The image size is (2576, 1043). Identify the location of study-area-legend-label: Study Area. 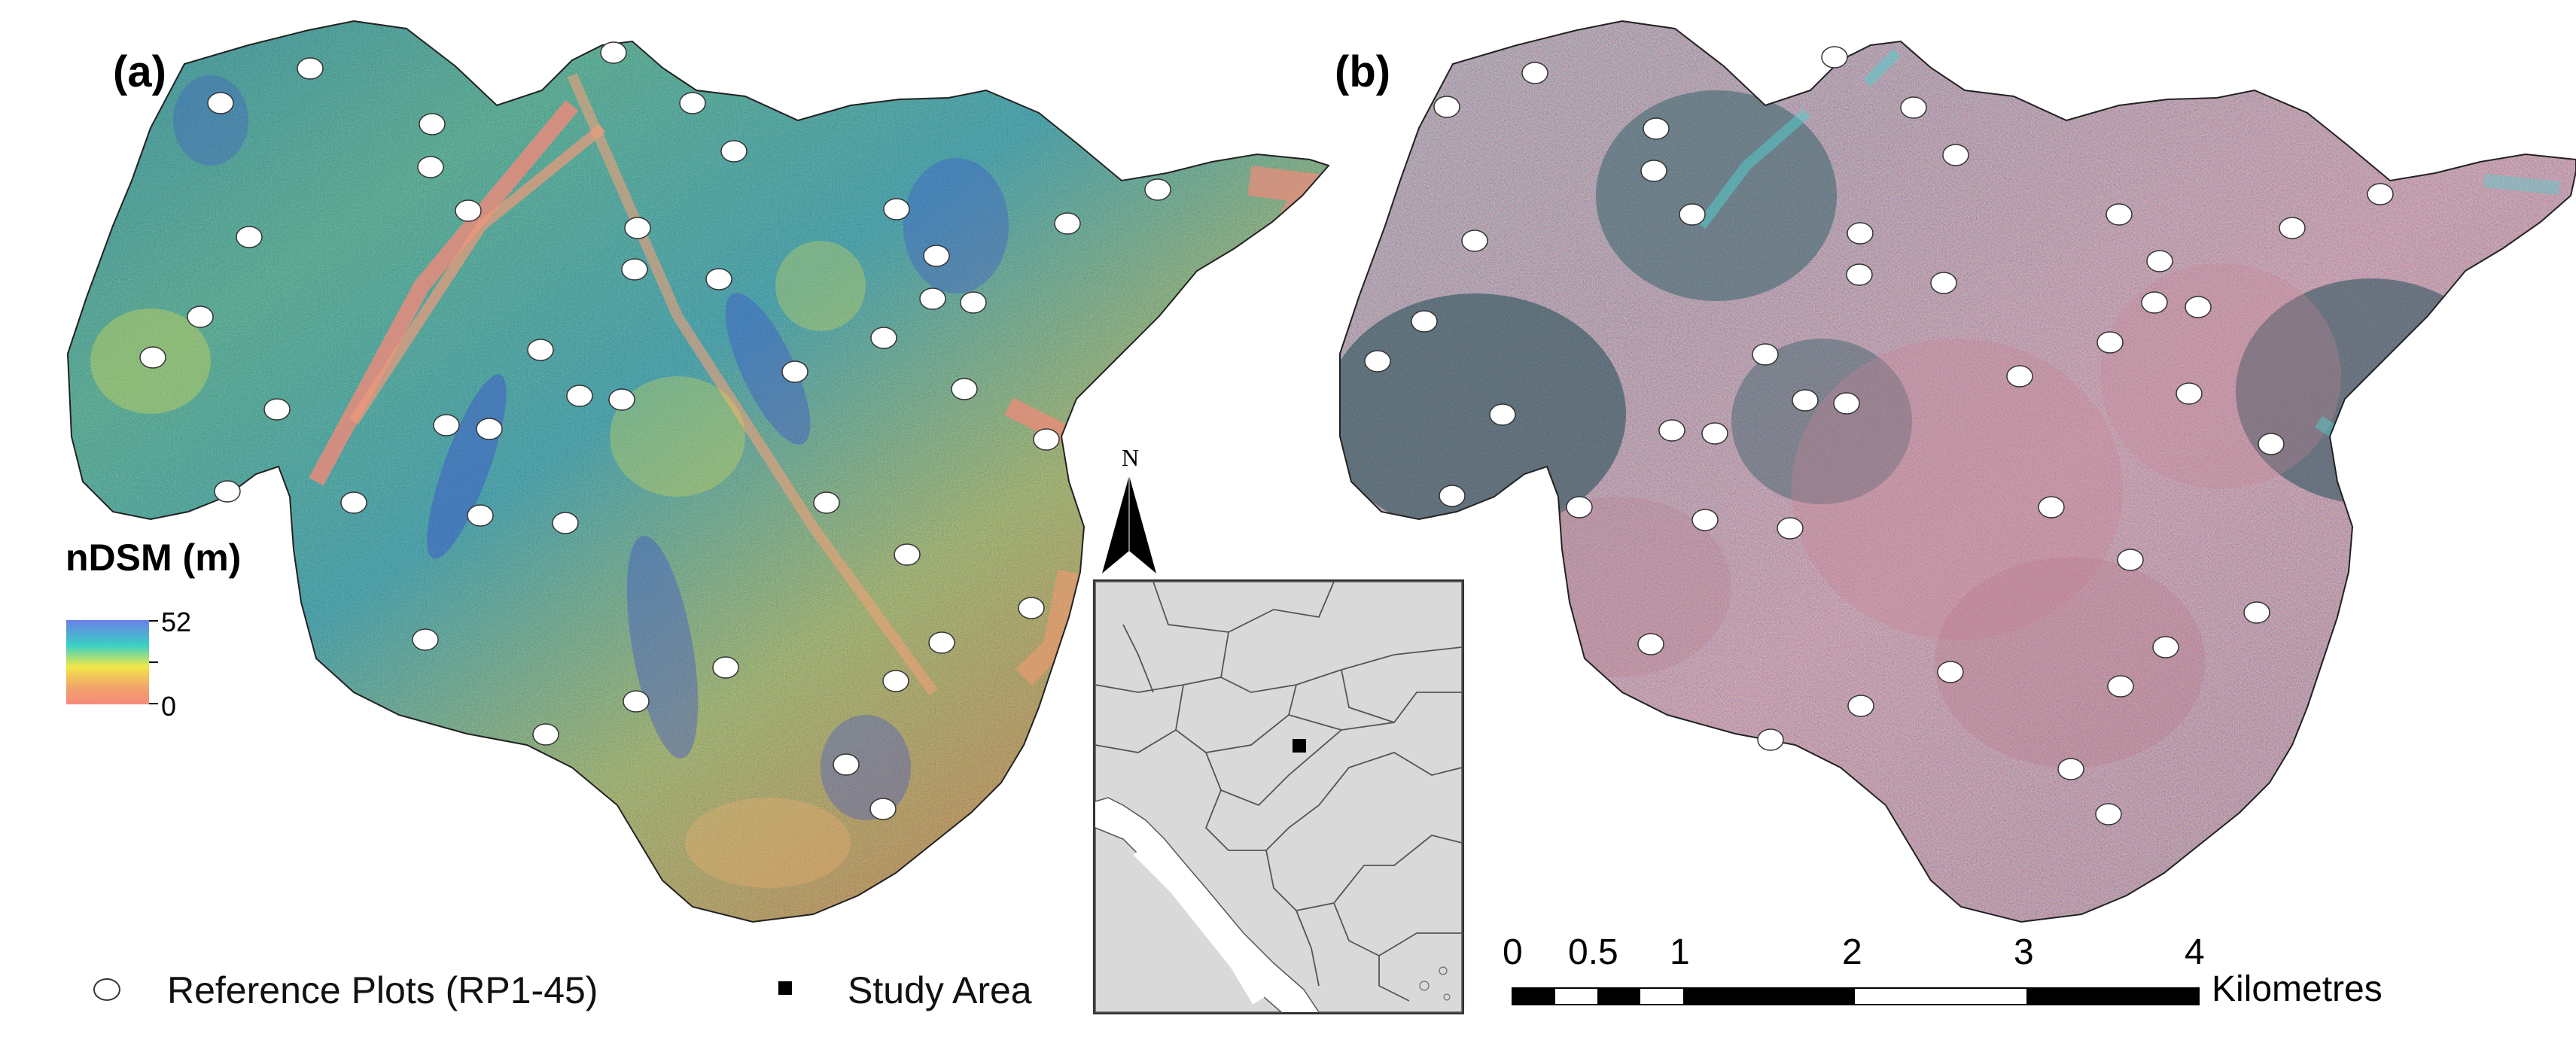
(940, 990).